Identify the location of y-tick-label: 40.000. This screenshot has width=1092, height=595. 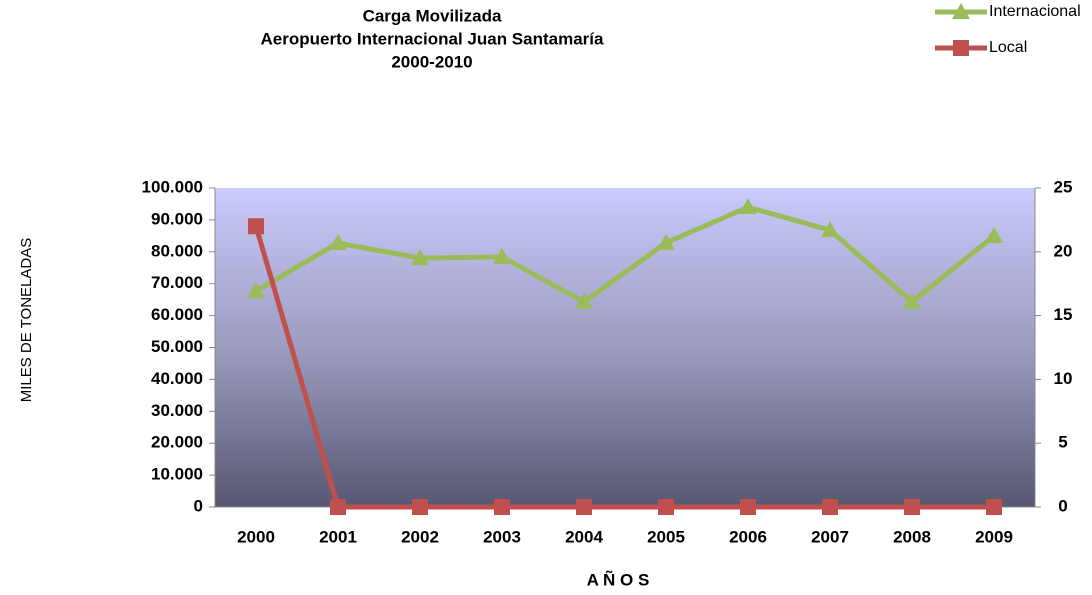
(177, 378).